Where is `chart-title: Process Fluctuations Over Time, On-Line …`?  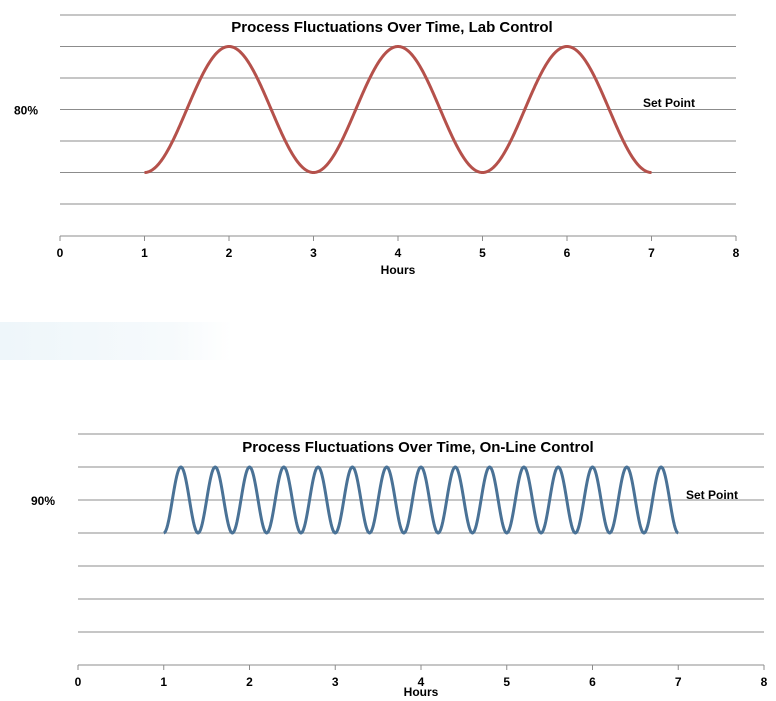 chart-title: Process Fluctuations Over Time, On-Line … is located at coordinates (417, 447).